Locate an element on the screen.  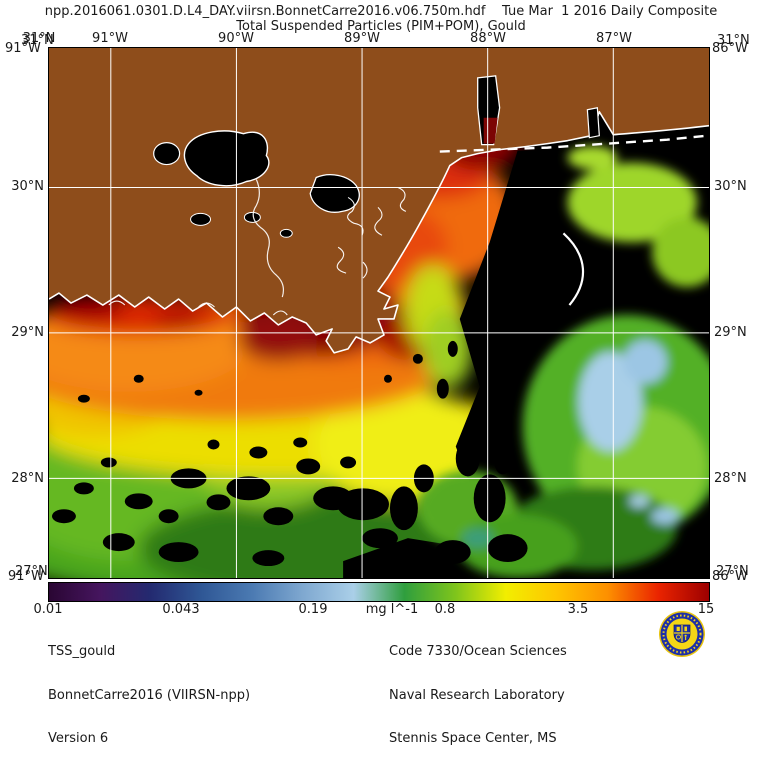
axis-label-right-29n: 29°N is located at coordinates (730, 332).